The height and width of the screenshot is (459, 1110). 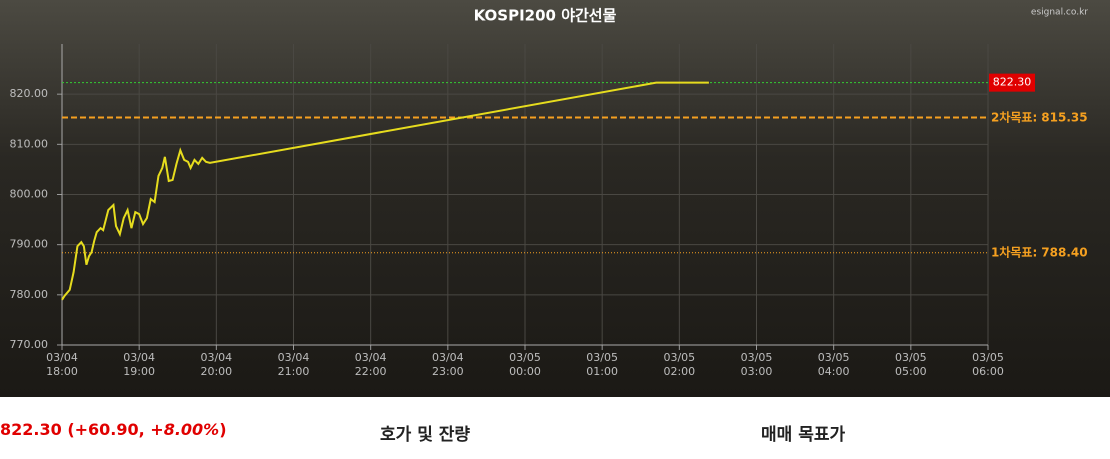 I want to click on last-price-box, so click(x=1012, y=82).